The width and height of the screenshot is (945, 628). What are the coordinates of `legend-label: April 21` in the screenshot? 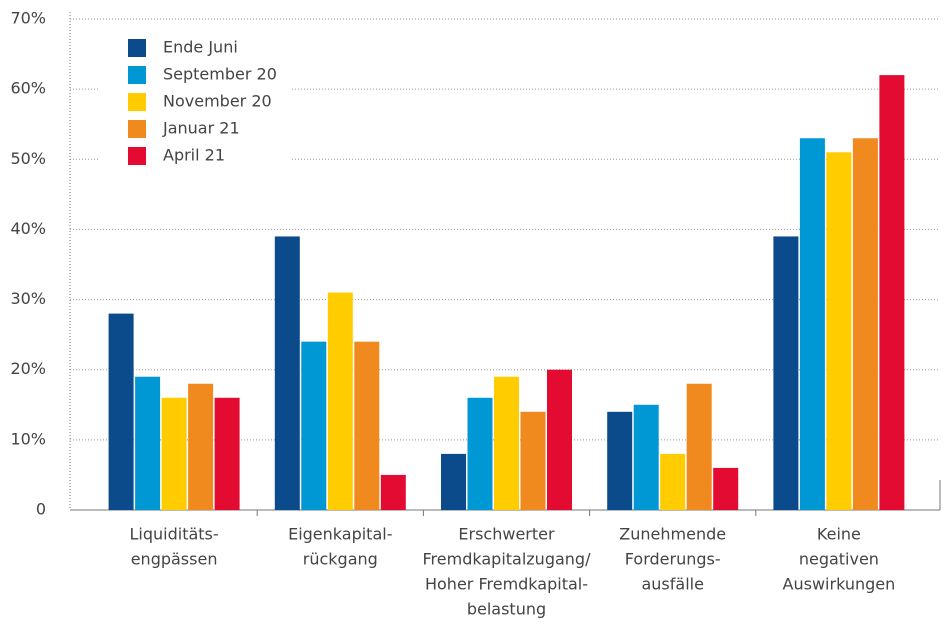 It's located at (194, 155).